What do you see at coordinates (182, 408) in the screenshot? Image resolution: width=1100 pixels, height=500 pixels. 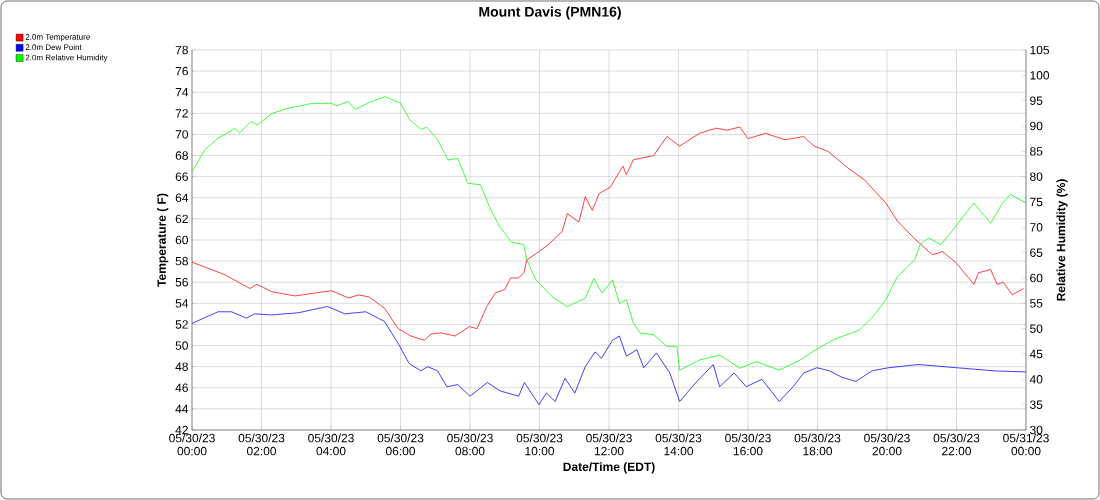 I see `y-tick-label: 44` at bounding box center [182, 408].